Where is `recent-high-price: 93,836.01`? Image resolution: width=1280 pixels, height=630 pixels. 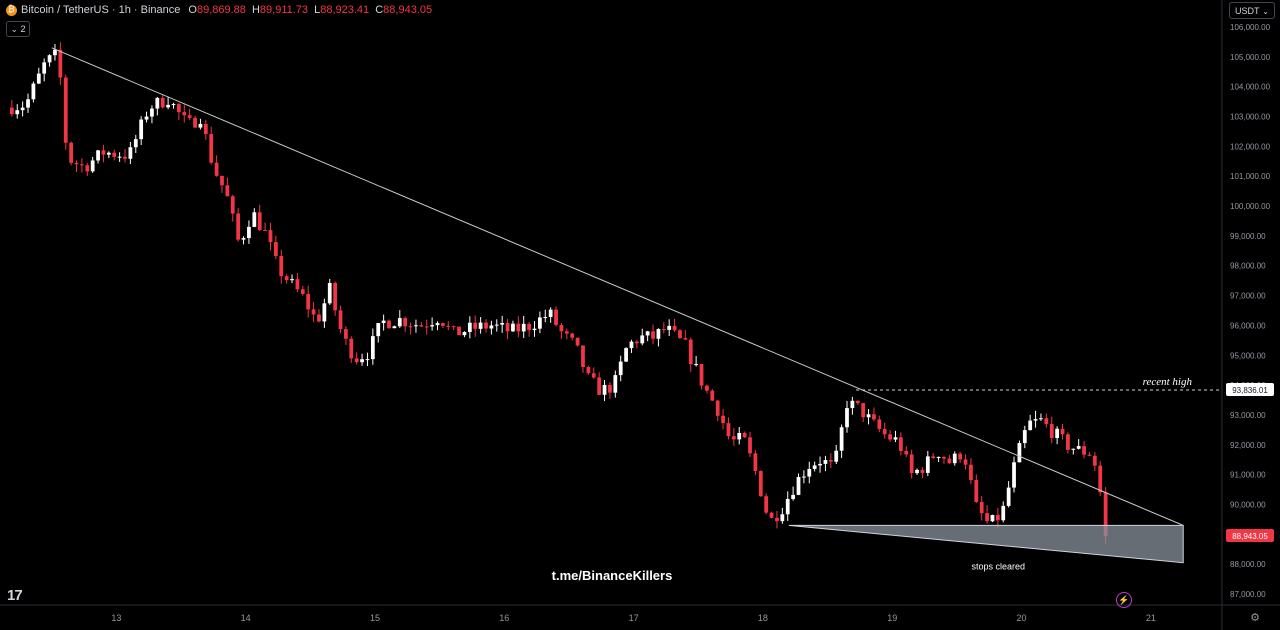
recent-high-price: 93,836.01 is located at coordinates (1250, 390).